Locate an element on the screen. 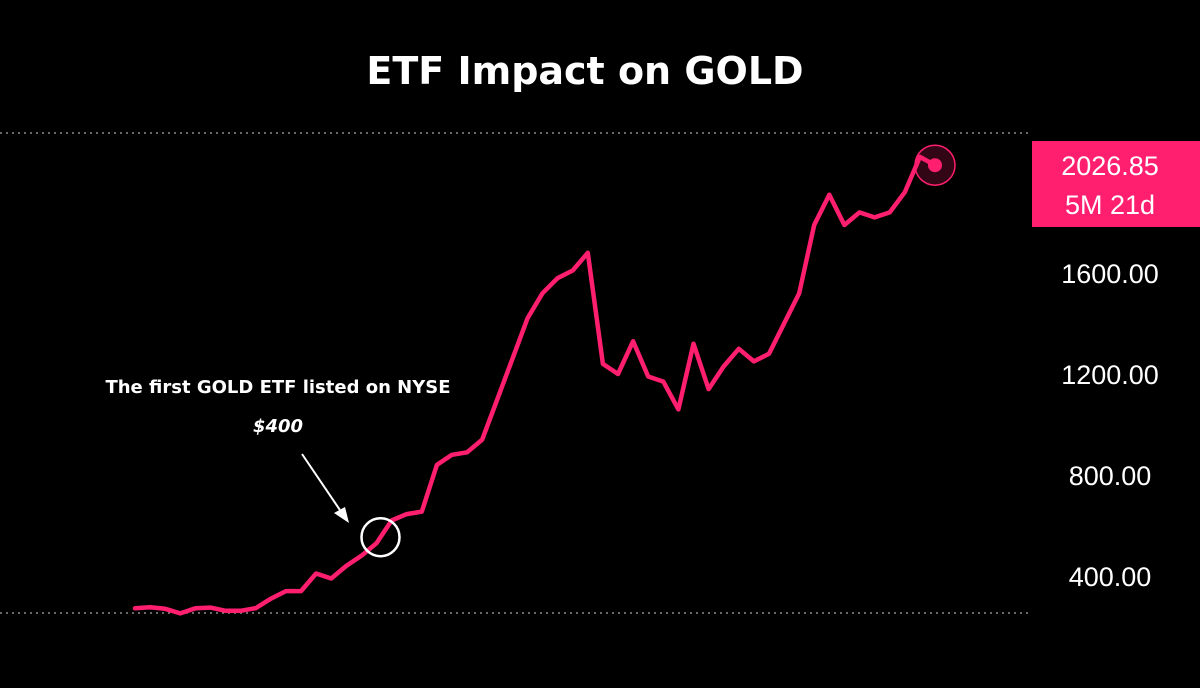  etf-annotation: The first GOLD ETF listed on NYSE $400 is located at coordinates (278, 467).